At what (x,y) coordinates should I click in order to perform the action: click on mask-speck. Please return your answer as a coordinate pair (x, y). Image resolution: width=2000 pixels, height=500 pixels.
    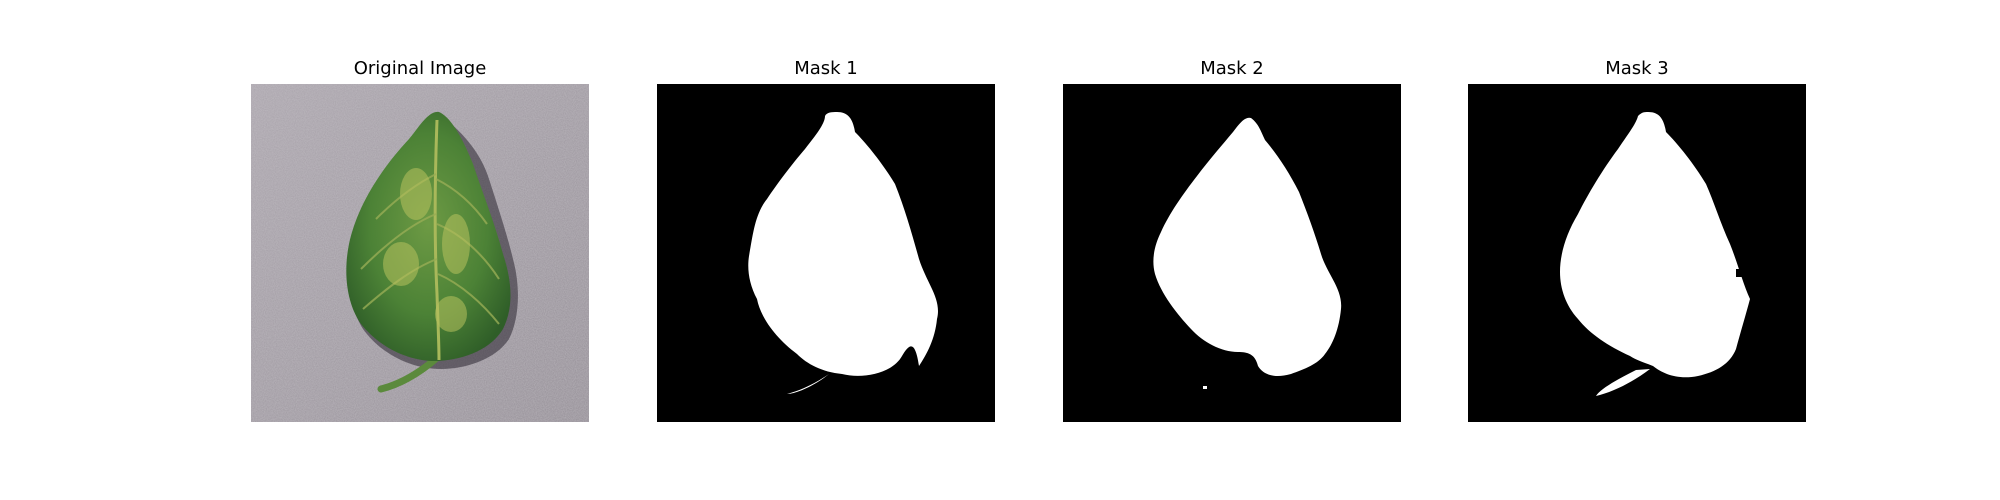
    Looking at the image, I should click on (1205, 387).